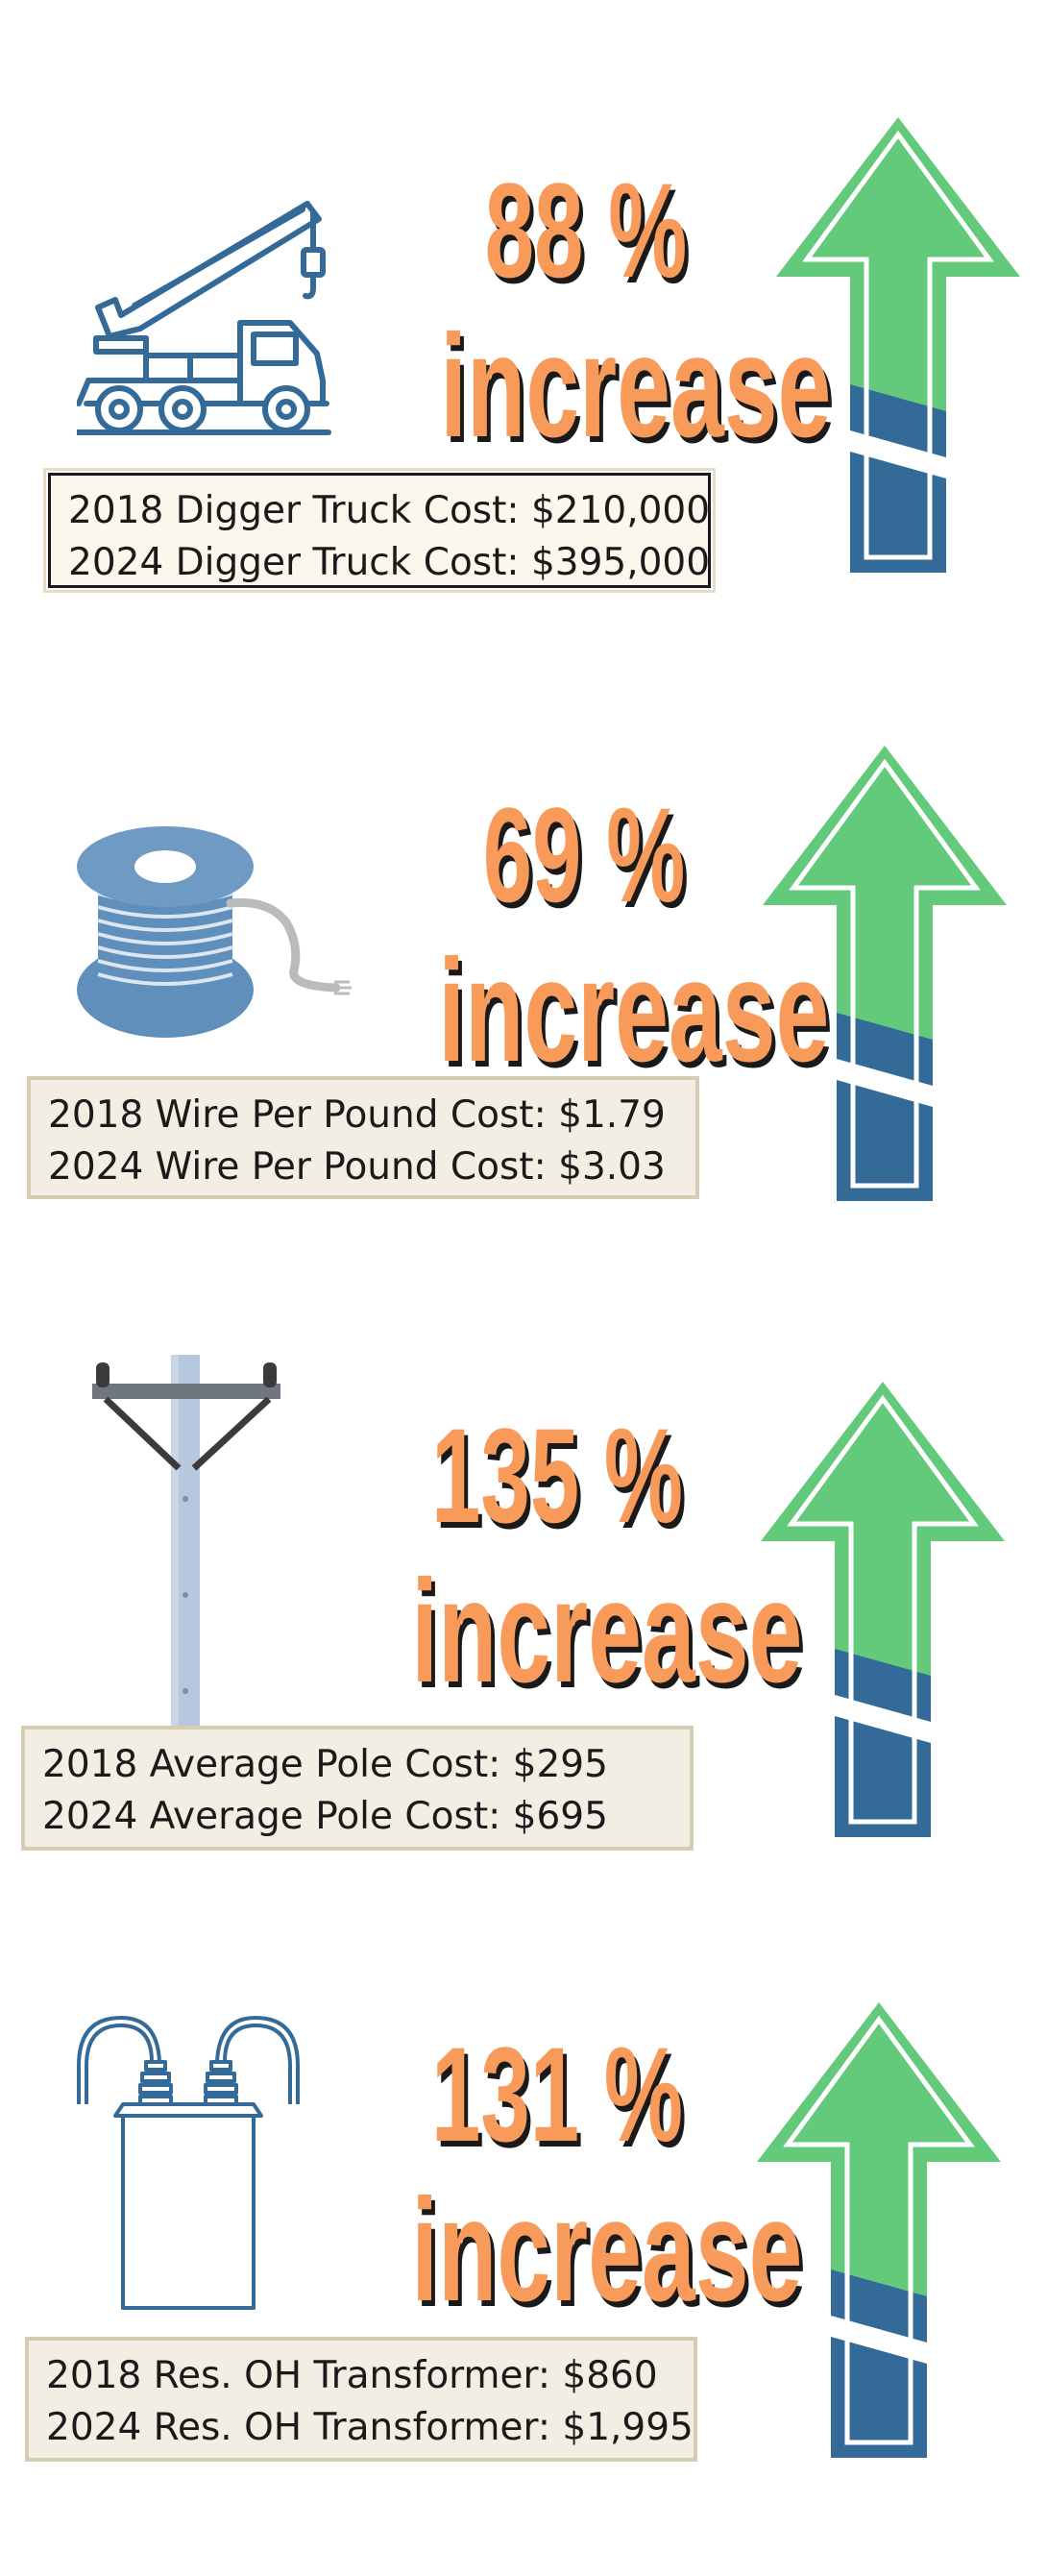 The height and width of the screenshot is (2576, 1047). I want to click on percent-increase-label: 69 % increase, so click(634, 935).